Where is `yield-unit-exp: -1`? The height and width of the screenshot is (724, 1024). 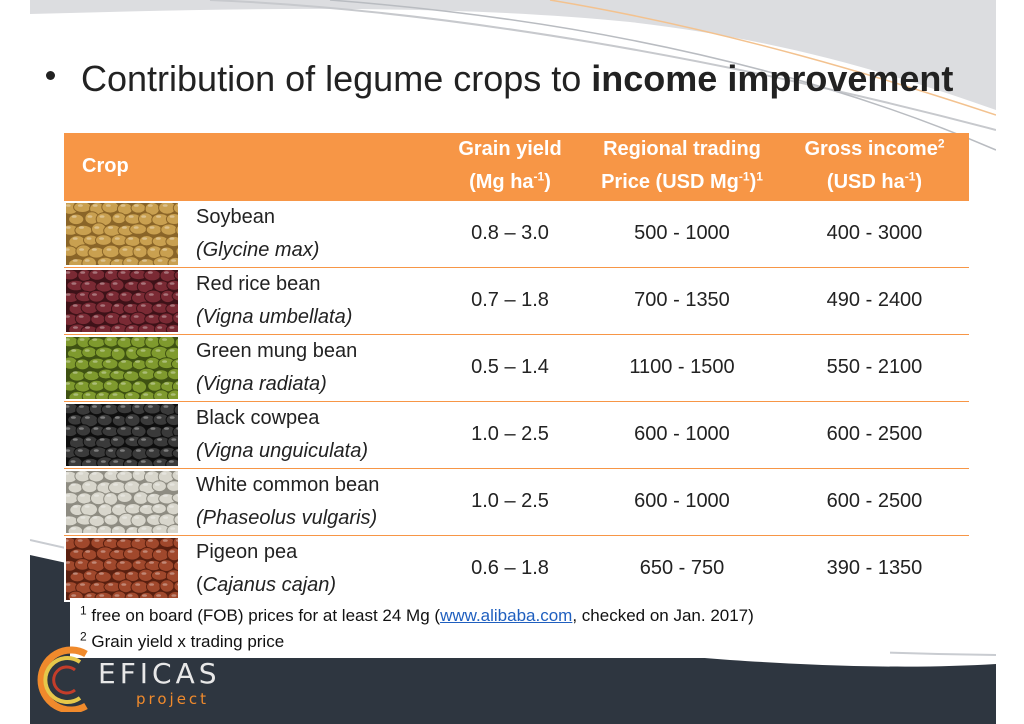
yield-unit-exp: -1 is located at coordinates (539, 176).